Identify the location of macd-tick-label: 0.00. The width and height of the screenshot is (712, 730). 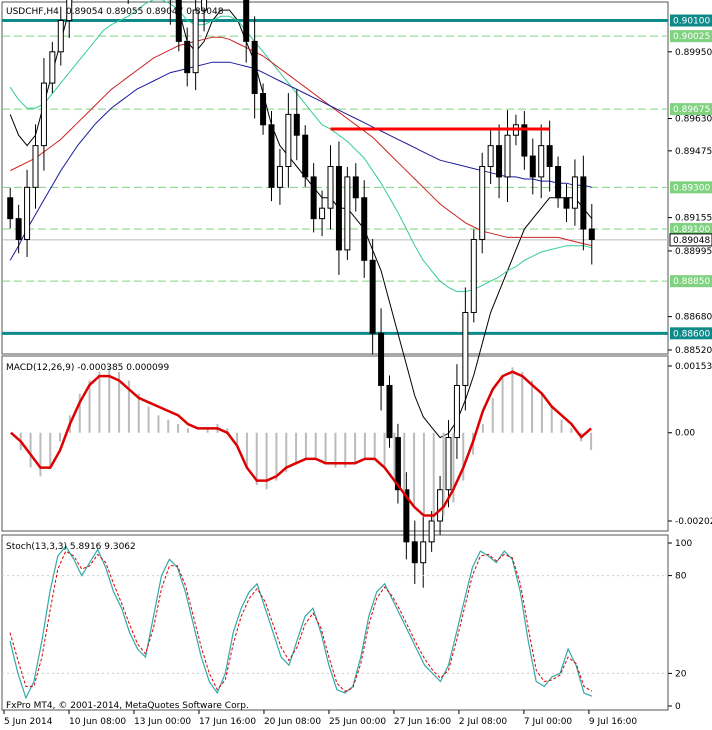
(685, 434).